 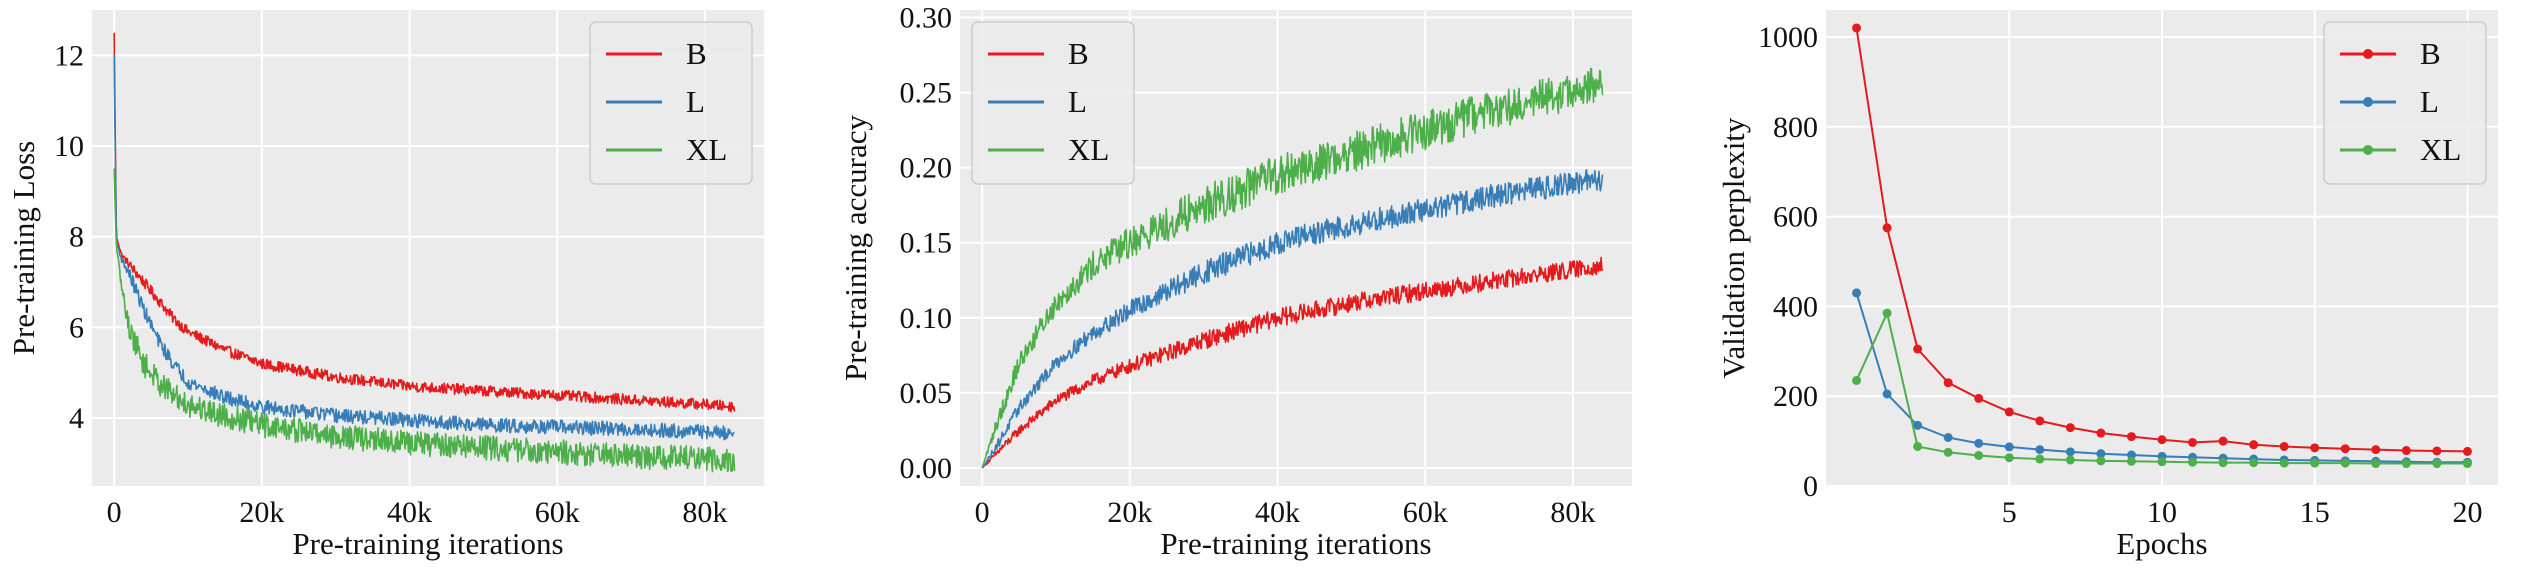 I want to click on y-tick-label: 6, so click(x=76, y=327).